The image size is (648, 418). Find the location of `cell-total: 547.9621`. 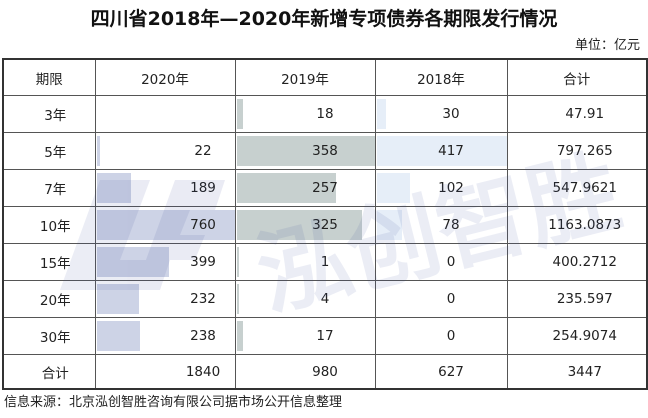

cell-total: 547.9621 is located at coordinates (577, 188).